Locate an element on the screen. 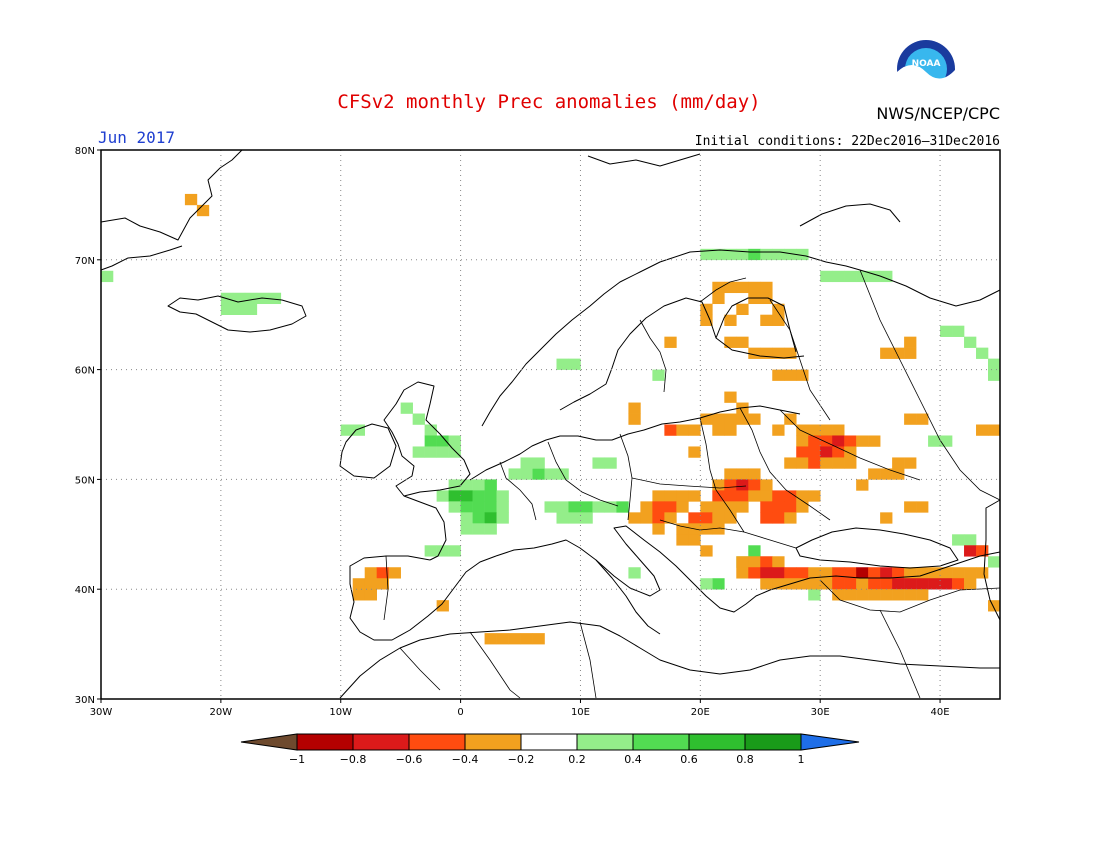 This screenshot has width=1100, height=850. coast-greenland is located at coordinates (171, 195).